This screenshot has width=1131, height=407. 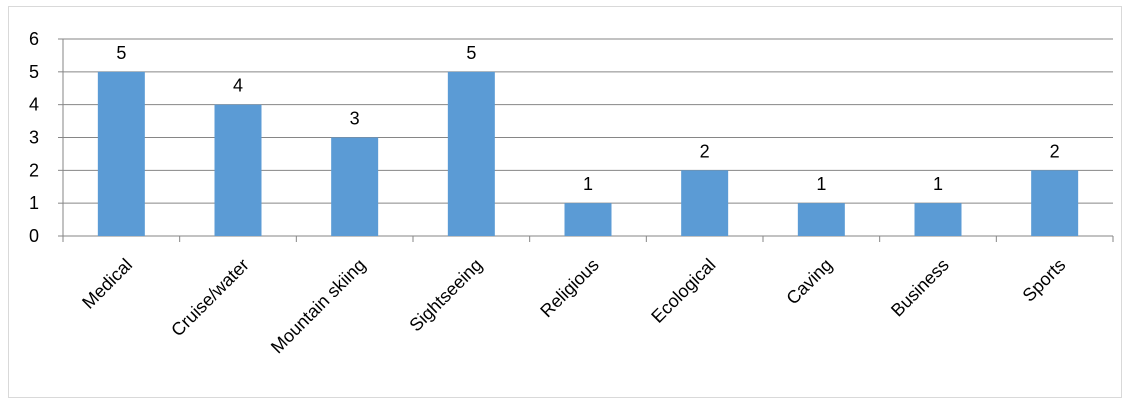 I want to click on bar-sports, so click(x=1055, y=203).